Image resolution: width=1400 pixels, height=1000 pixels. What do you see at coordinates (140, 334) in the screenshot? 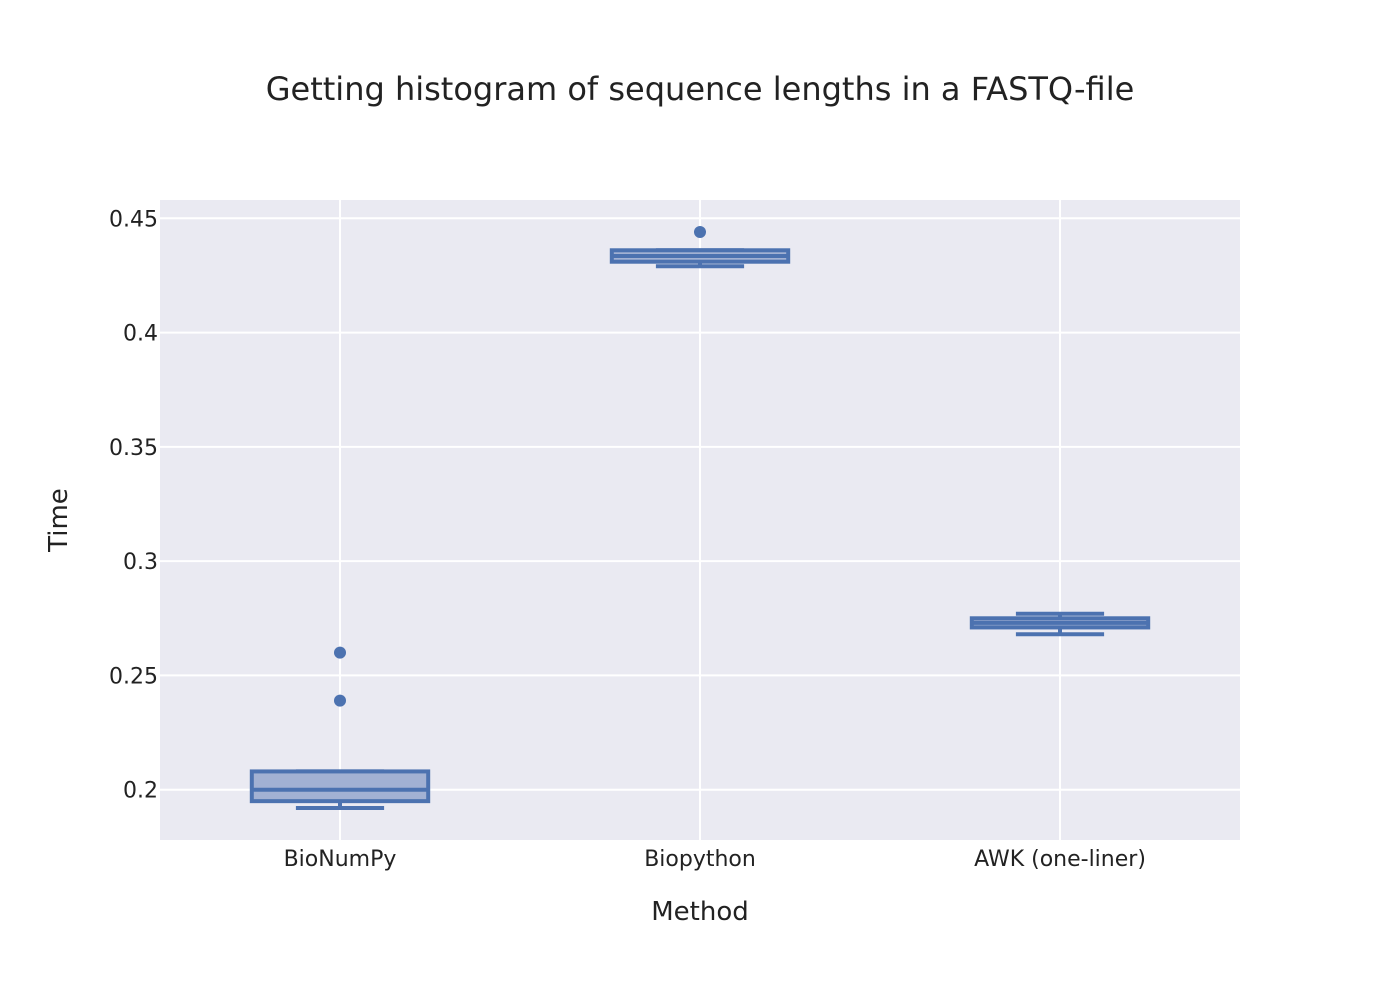
I see `y-tick-label: 0.4` at bounding box center [140, 334].